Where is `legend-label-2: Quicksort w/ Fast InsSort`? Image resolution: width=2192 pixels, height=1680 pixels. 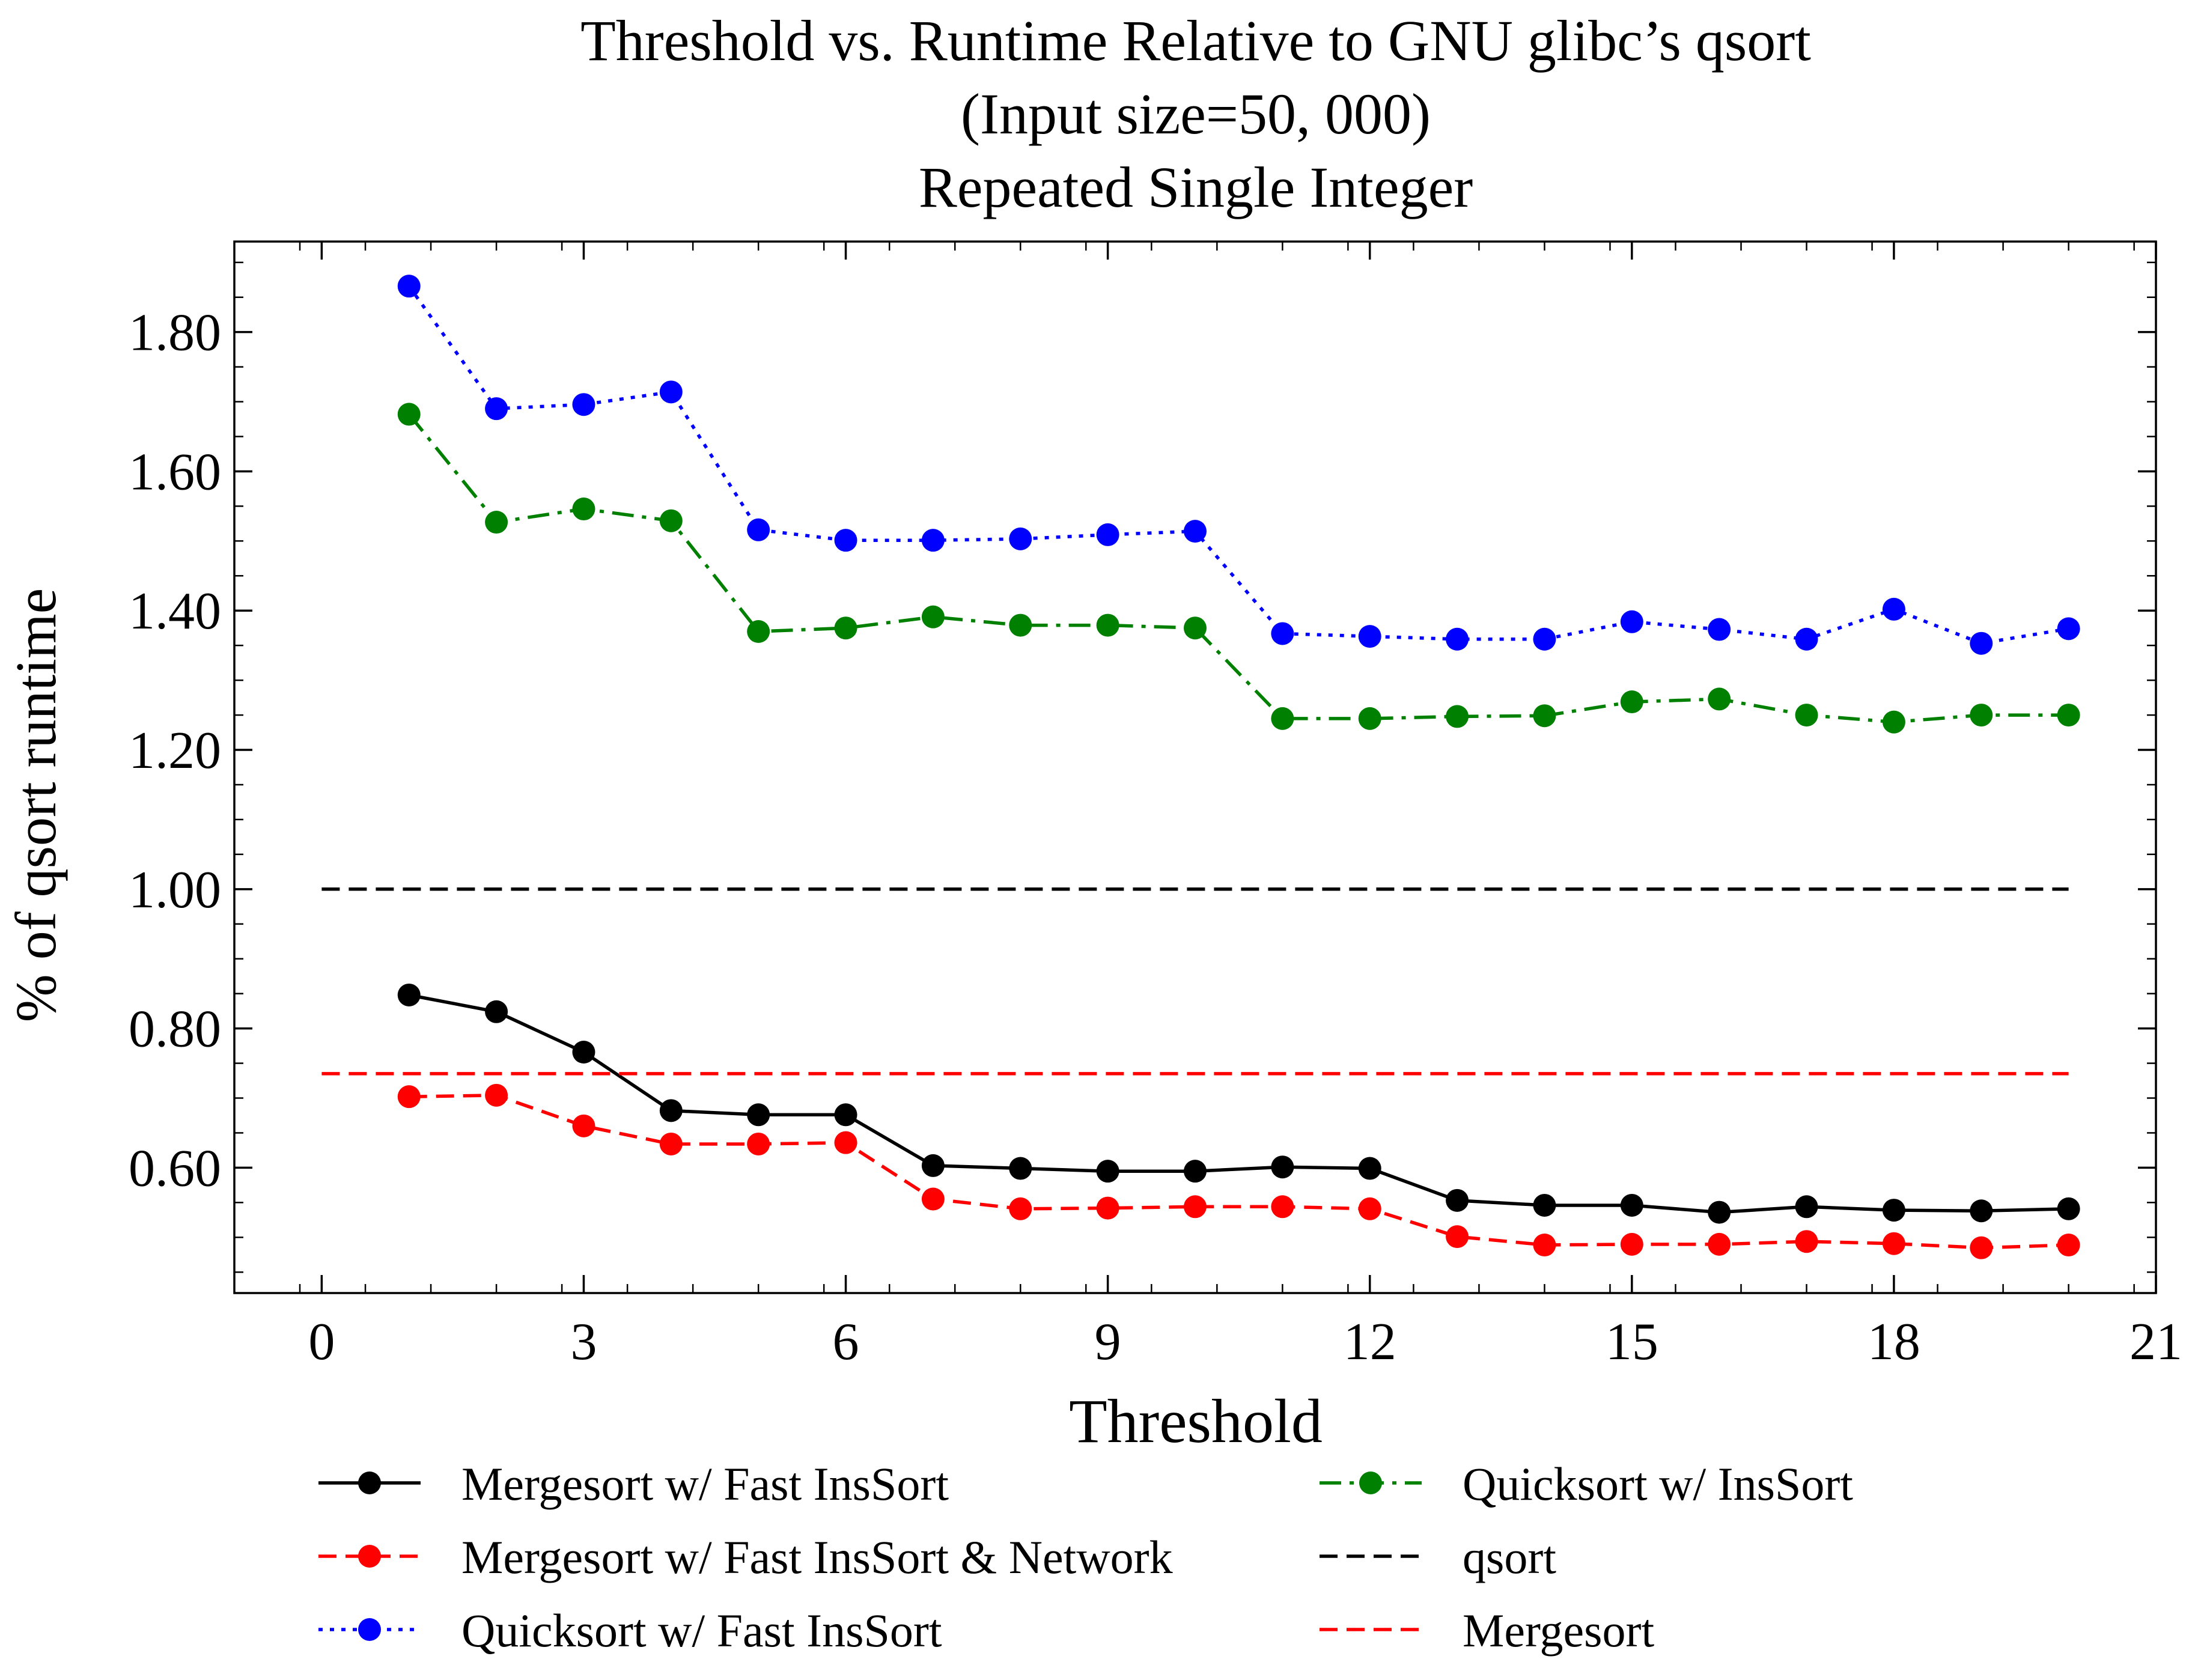
legend-label-2: Quicksort w/ Fast InsSort is located at coordinates (701, 1631).